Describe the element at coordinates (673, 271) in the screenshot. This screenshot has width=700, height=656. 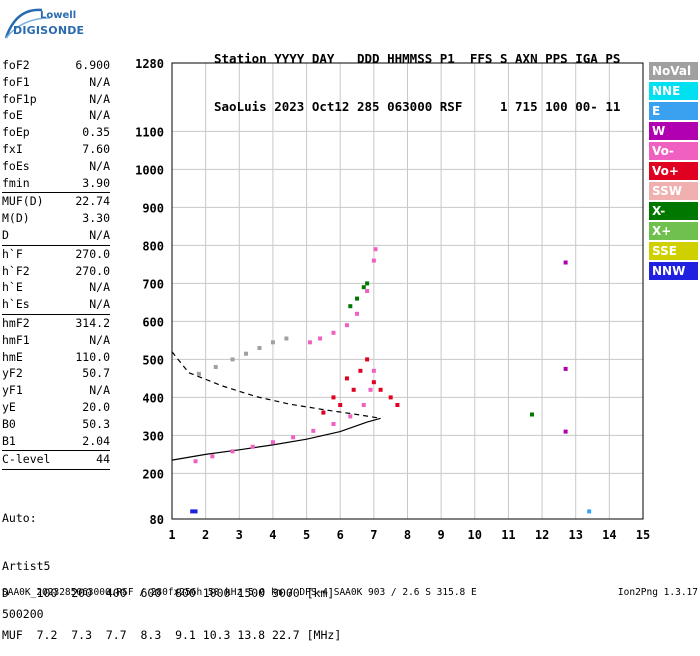
I see `legend-item-nnw: NNW` at that location.